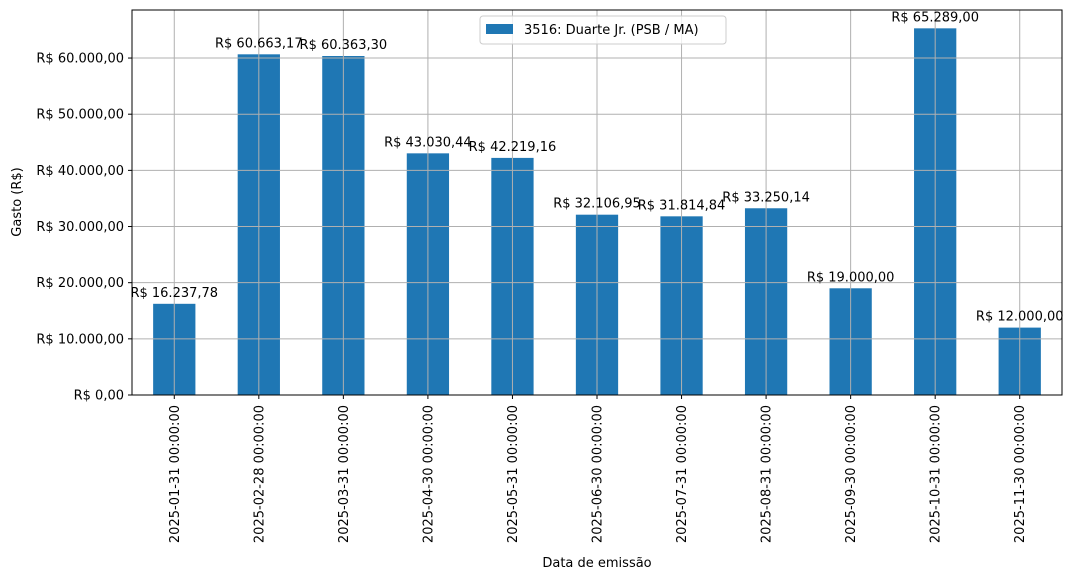  I want to click on x-tick-label: 2025-03-31 00:00:00, so click(344, 474).